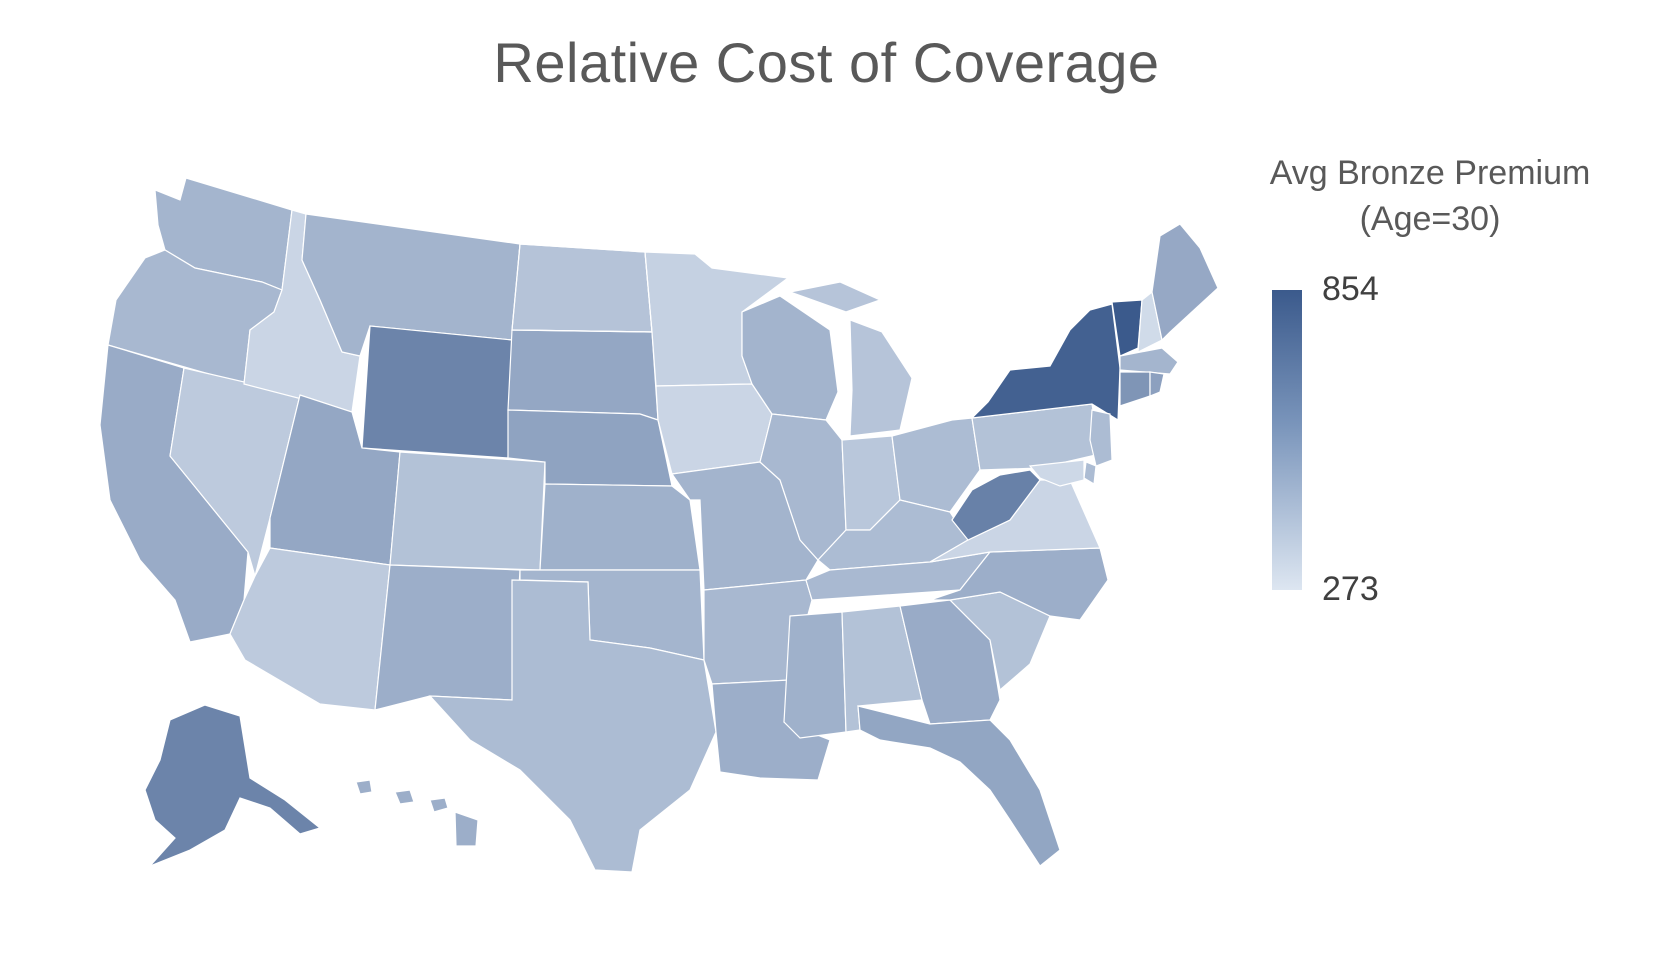 This screenshot has height=968, width=1653. I want to click on state-CO, so click(467, 511).